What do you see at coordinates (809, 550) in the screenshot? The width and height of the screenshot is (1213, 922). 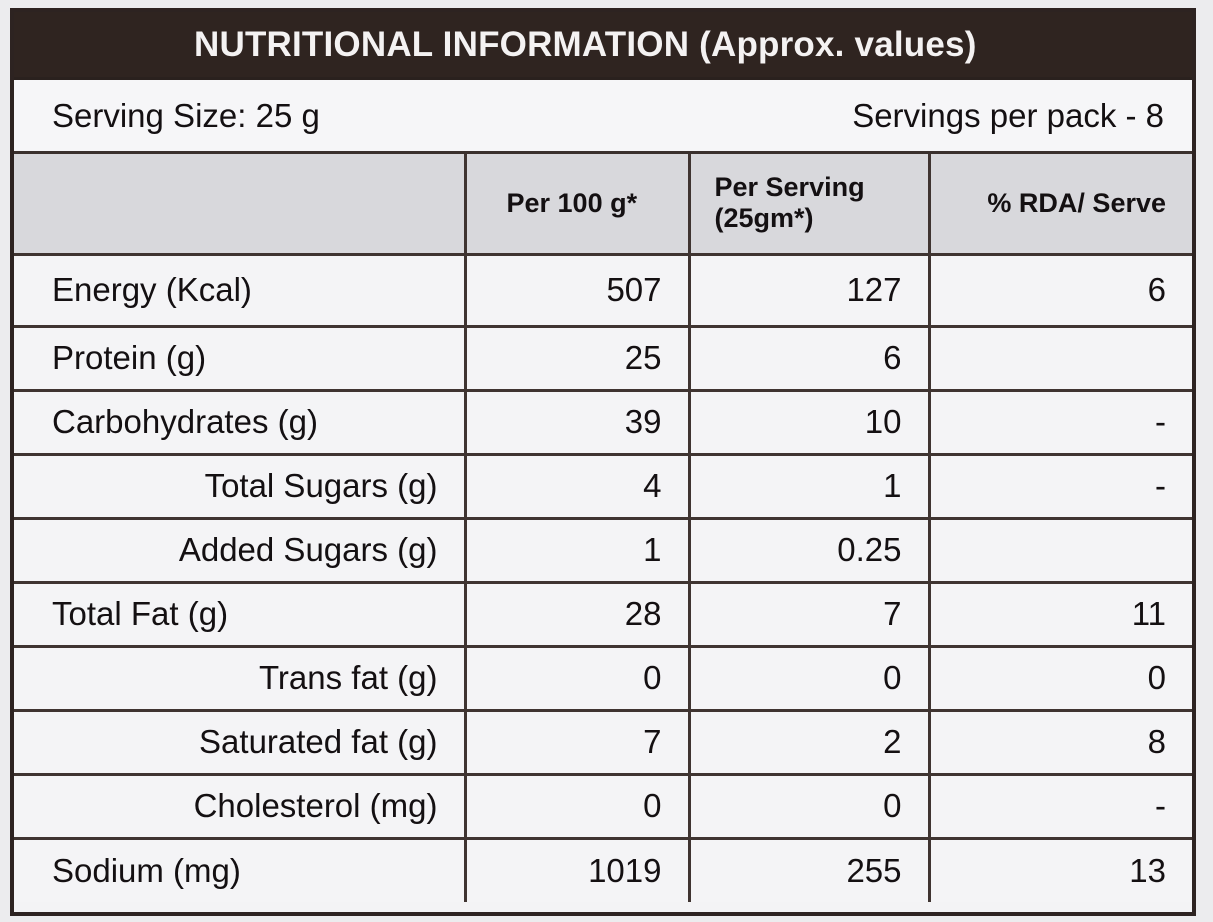 I see `per-serving-value: 0.25` at bounding box center [809, 550].